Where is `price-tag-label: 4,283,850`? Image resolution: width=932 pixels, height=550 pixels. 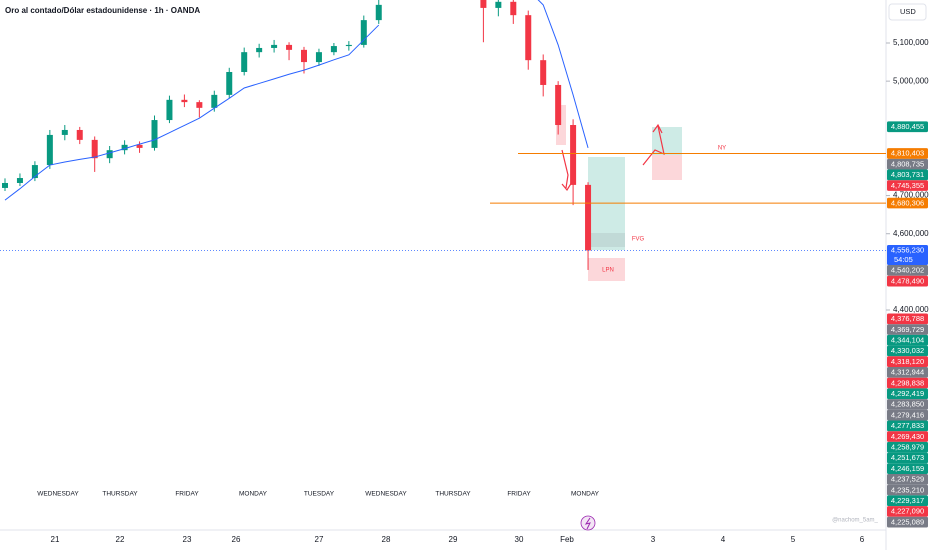 price-tag-label: 4,283,850 is located at coordinates (907, 404).